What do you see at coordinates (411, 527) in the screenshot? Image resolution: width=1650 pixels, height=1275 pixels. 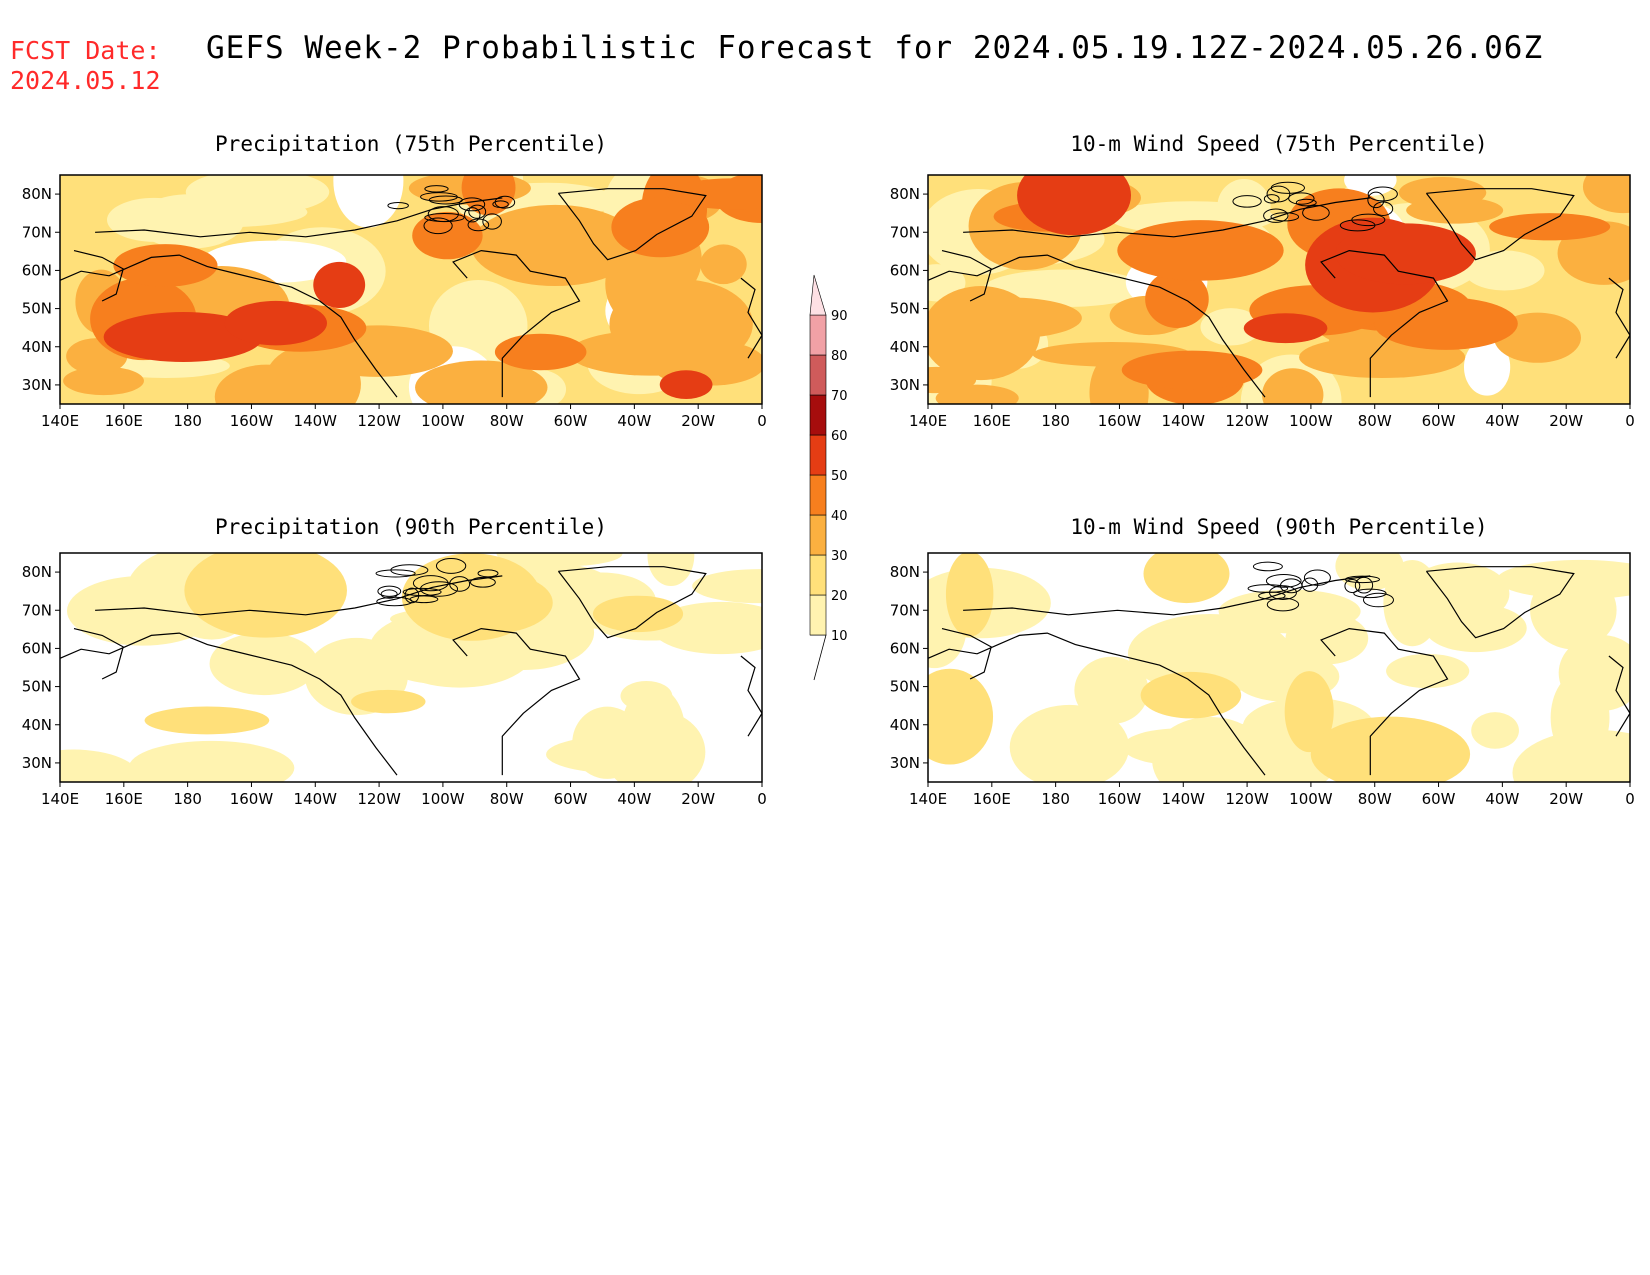 I see `panel-title-precip-90: Precipitation (90th Percentile)` at bounding box center [411, 527].